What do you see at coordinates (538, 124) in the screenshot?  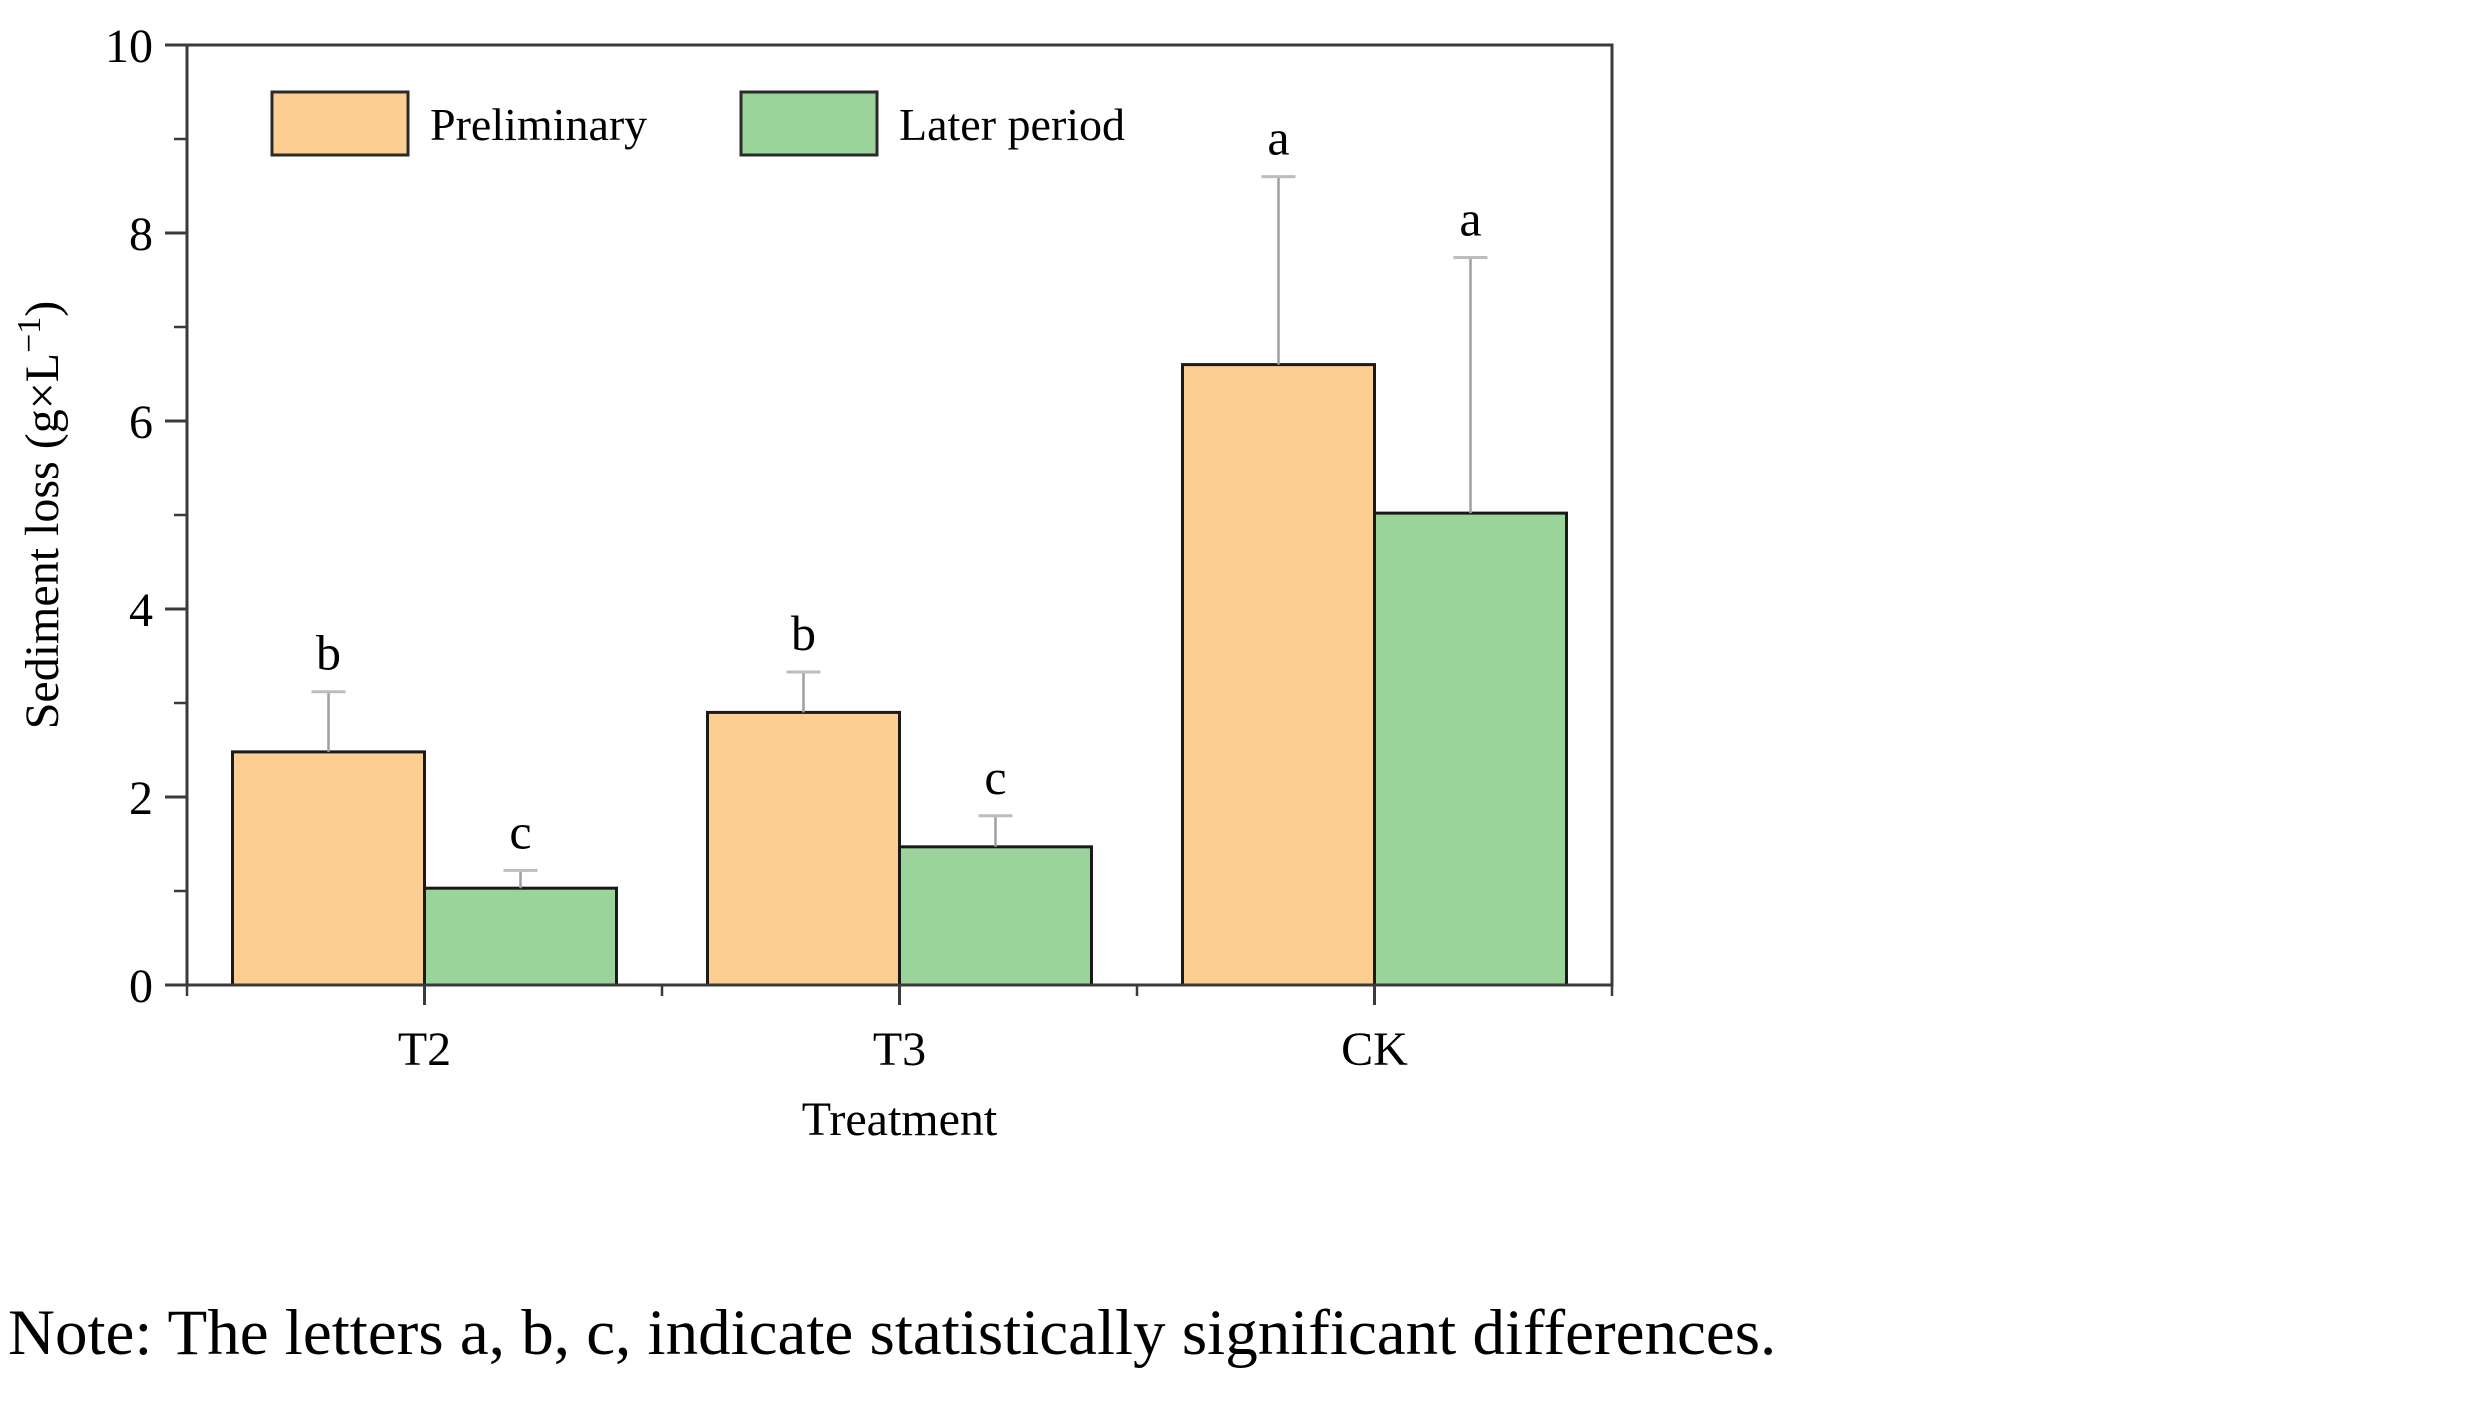 I see `legend-label-0: Preliminary` at bounding box center [538, 124].